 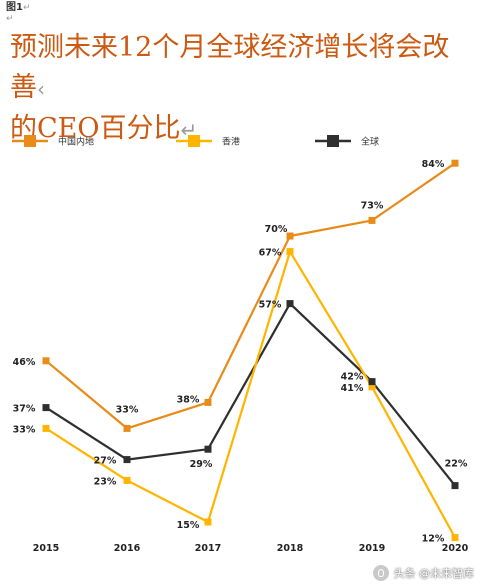 I want to click on data-point-hongkong-2019, so click(x=372, y=387).